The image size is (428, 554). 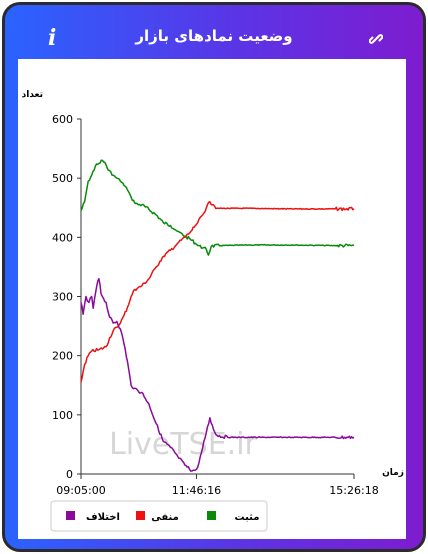 I want to click on legend-label-diff: اختلاف, so click(x=103, y=517).